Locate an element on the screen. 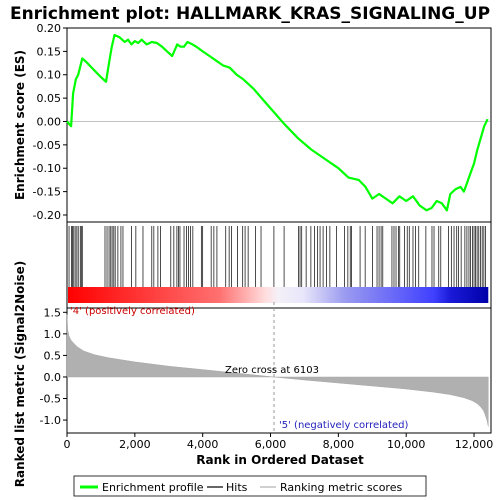 The width and height of the screenshot is (500, 500). es-y-tick-label: 0.00 is located at coordinates (49, 121).